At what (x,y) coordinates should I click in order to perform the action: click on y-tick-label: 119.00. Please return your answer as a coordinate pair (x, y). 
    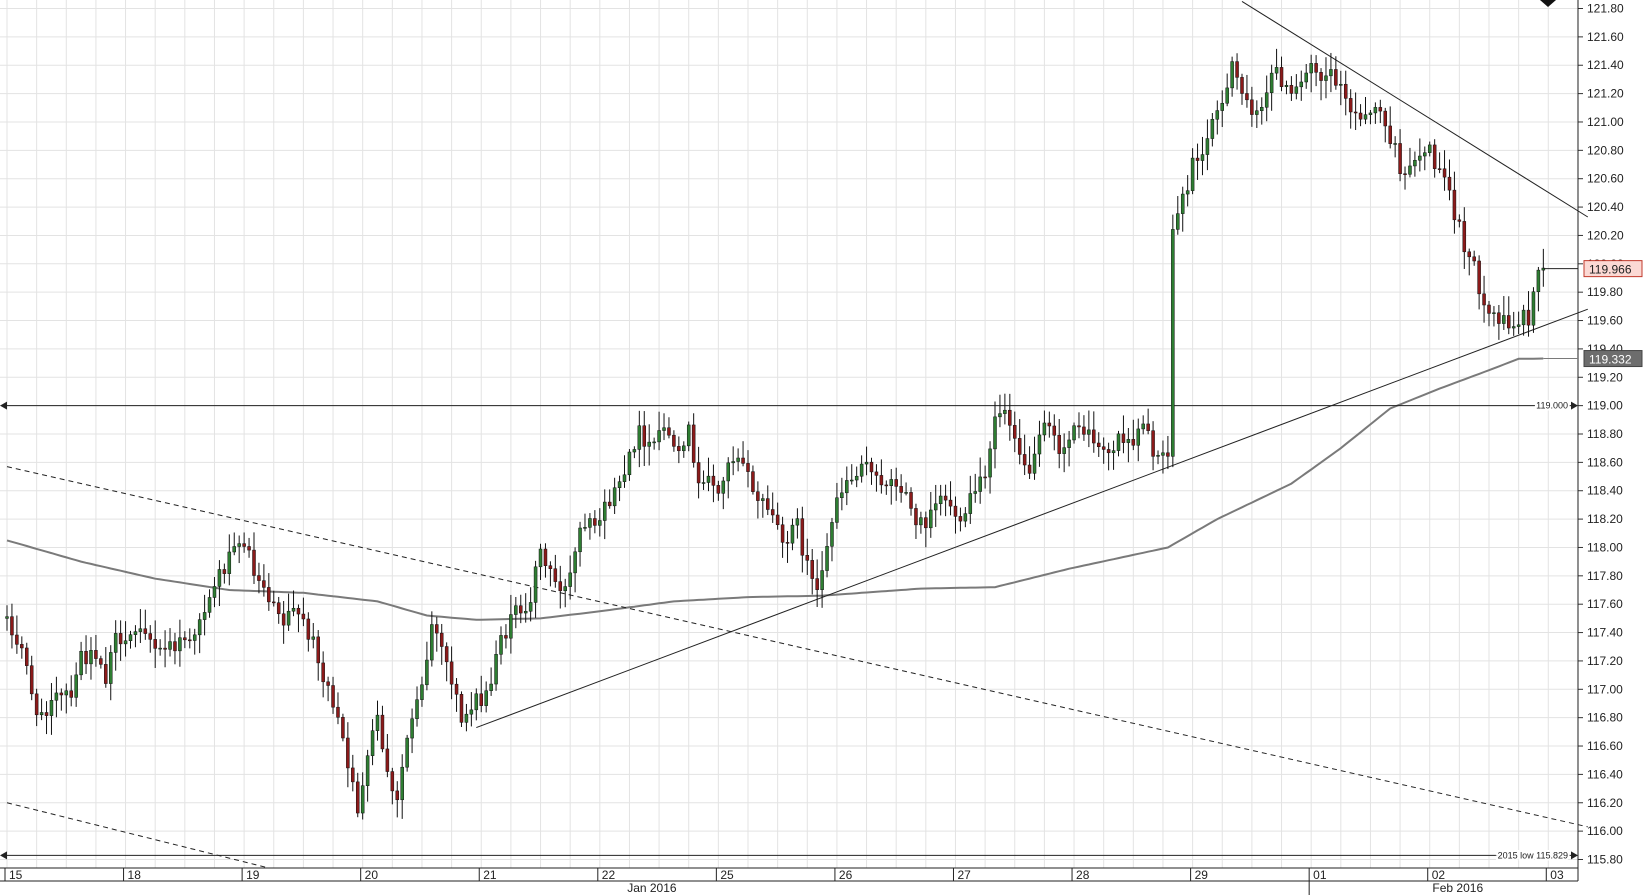
    Looking at the image, I should click on (1605, 406).